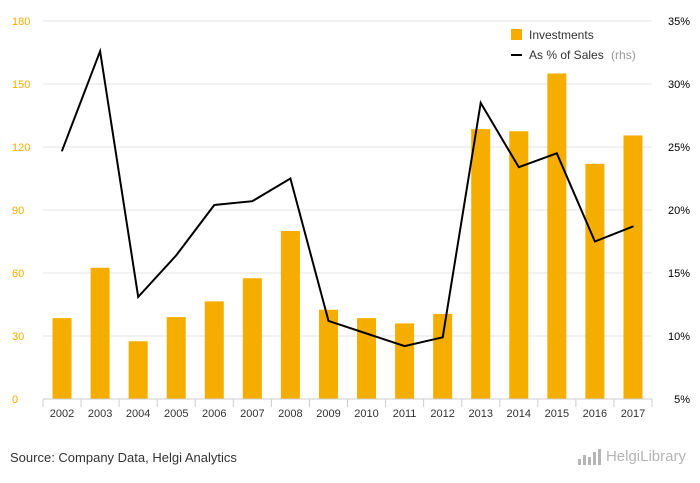  What do you see at coordinates (645, 456) in the screenshot?
I see `logo-text: HelgiLibrary` at bounding box center [645, 456].